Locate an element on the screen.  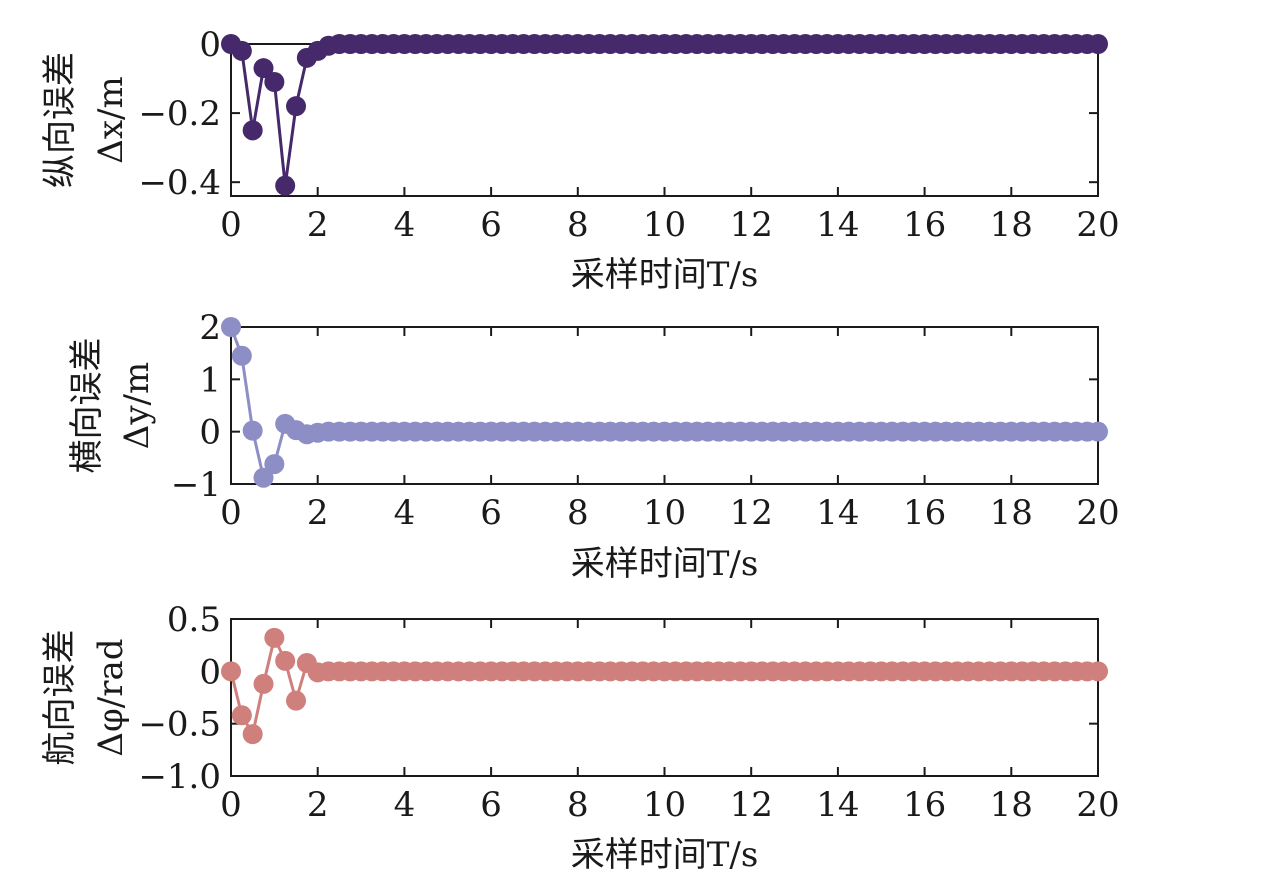
y-tick-label: −0.2 is located at coordinates (179, 114).